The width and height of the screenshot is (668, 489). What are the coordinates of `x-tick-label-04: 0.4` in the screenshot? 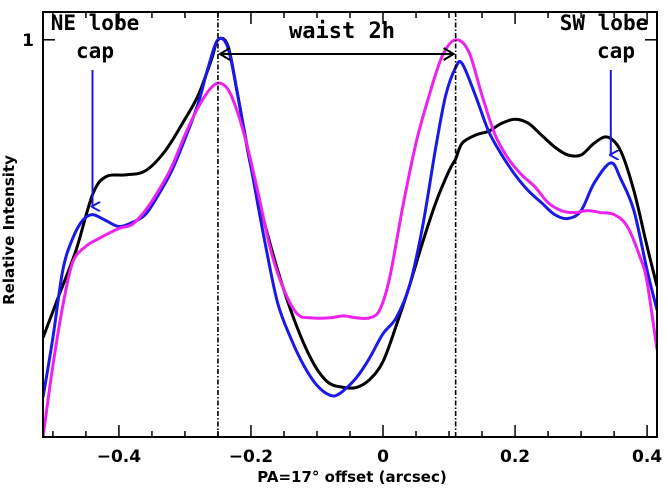 It's located at (647, 457).